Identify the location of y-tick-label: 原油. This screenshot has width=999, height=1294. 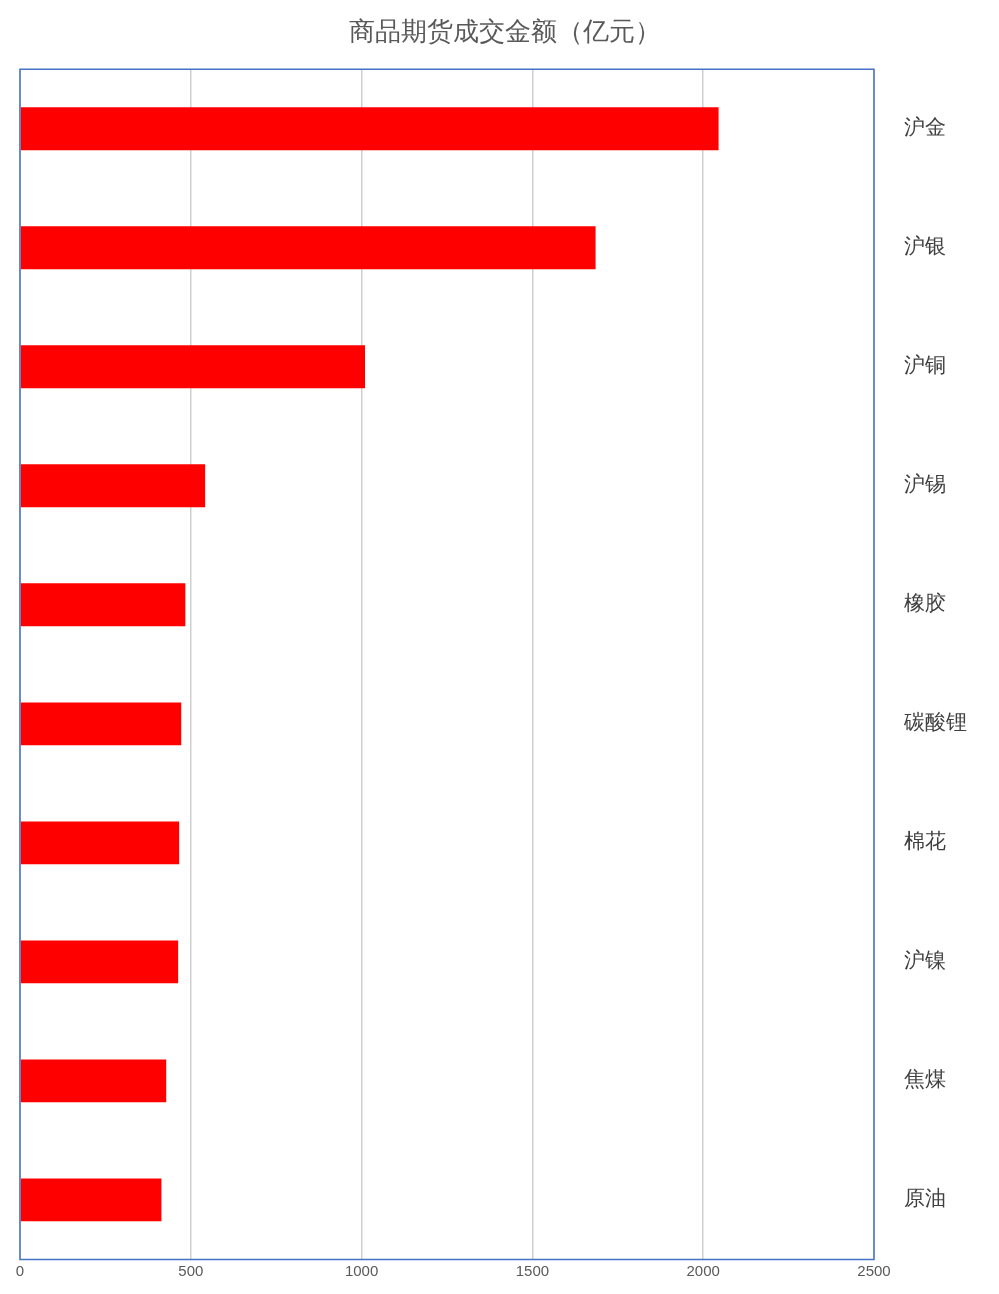
(925, 1198).